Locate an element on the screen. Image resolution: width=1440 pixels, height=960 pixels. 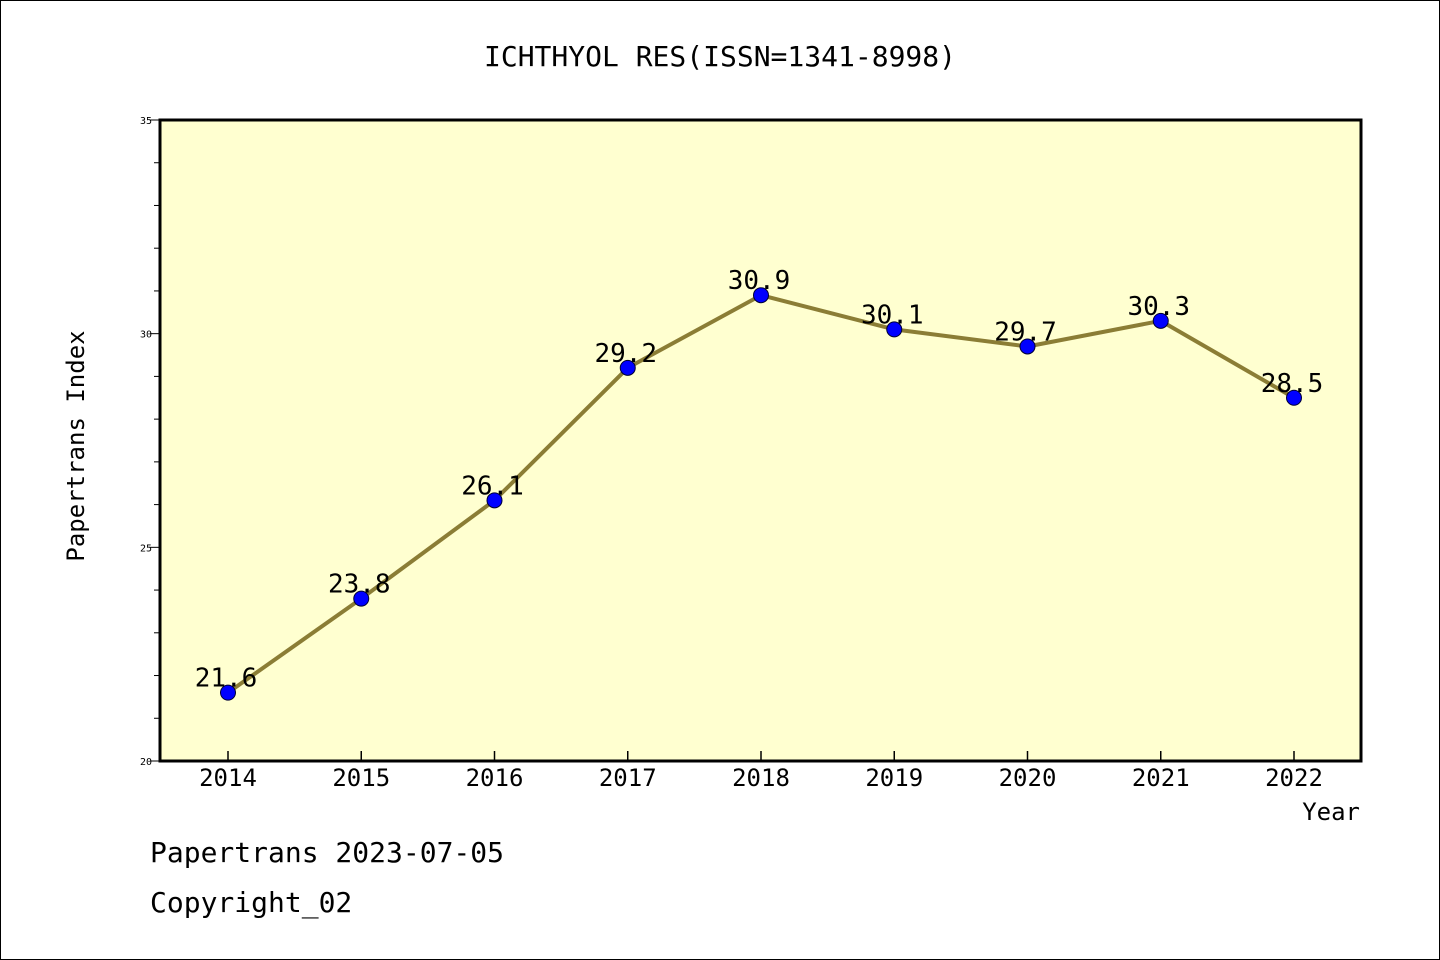
x-axis: 2014 2015 2016 2017 2018 2019 2020 2021 2022 is located at coordinates (761, 771).